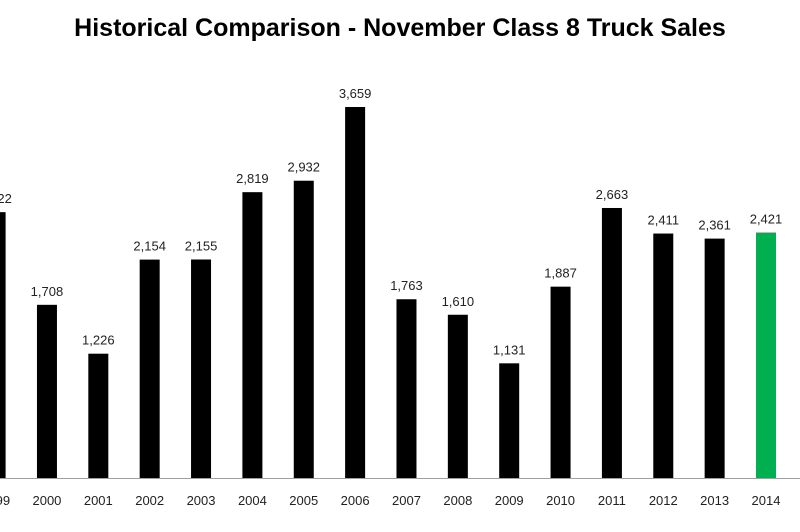 The width and height of the screenshot is (800, 532). Describe the element at coordinates (46, 500) in the screenshot. I see `x-tick-label-2000: 2000` at that location.